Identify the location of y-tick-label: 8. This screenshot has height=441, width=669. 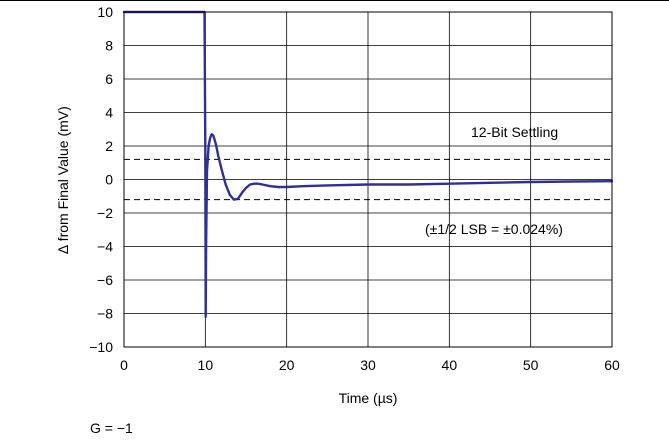
(109, 46).